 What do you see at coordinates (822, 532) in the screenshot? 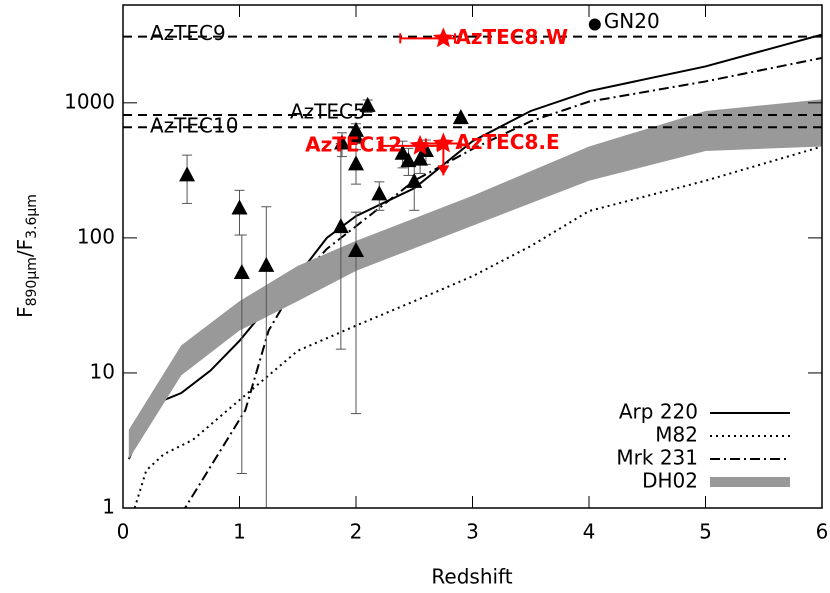
I see `x-tick-label: 6` at bounding box center [822, 532].